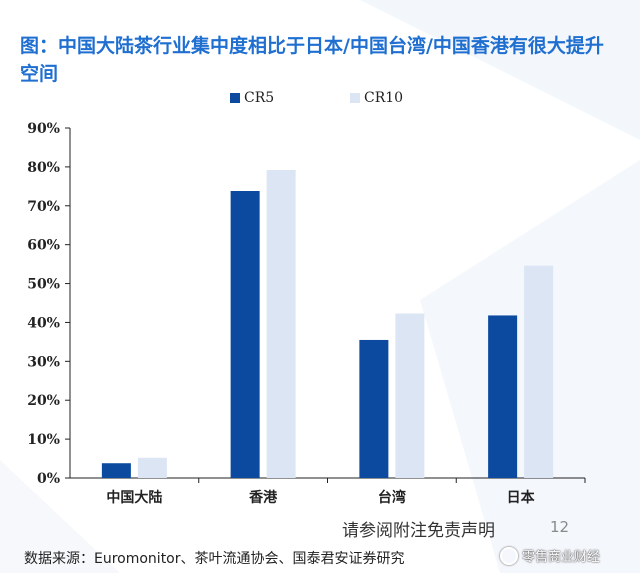 This screenshot has height=573, width=640. What do you see at coordinates (134, 497) in the screenshot?
I see `x-tick-label: 中国大陆` at bounding box center [134, 497].